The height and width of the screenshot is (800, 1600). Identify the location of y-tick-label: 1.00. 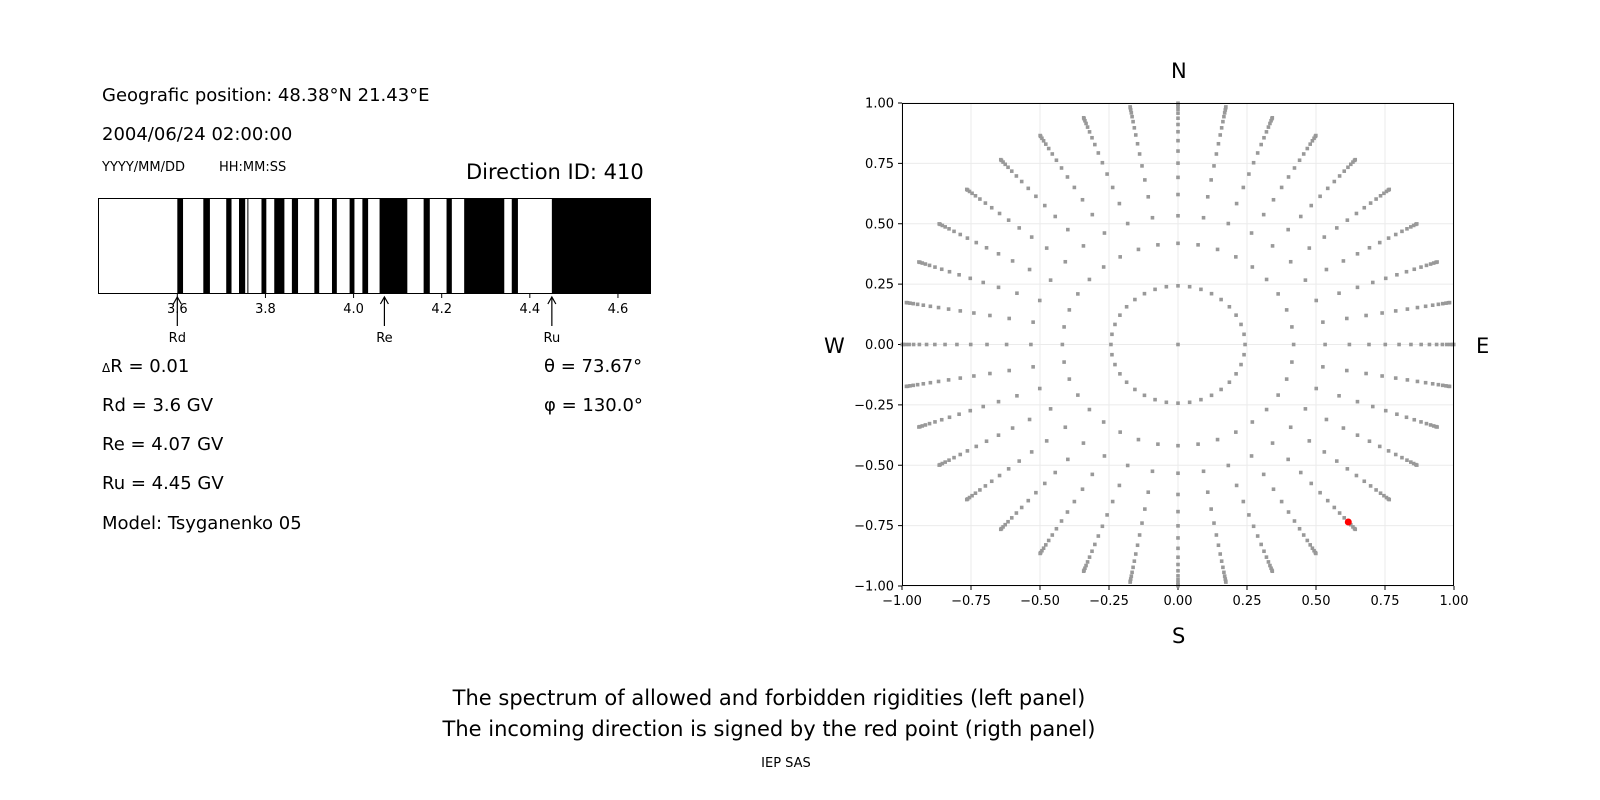
(879, 104).